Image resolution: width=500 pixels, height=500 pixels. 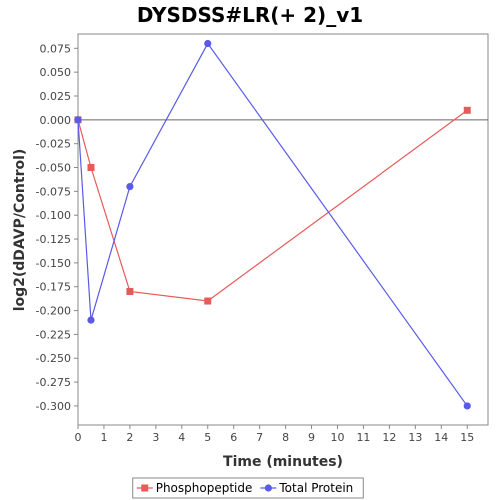 I want to click on y-tick-label: -0.075, so click(x=53, y=191).